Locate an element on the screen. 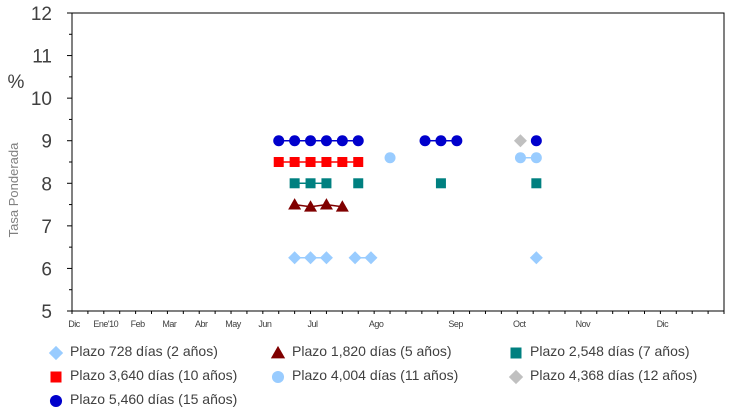  legend-label: Plazo 4,368 días (12 años) is located at coordinates (614, 375).